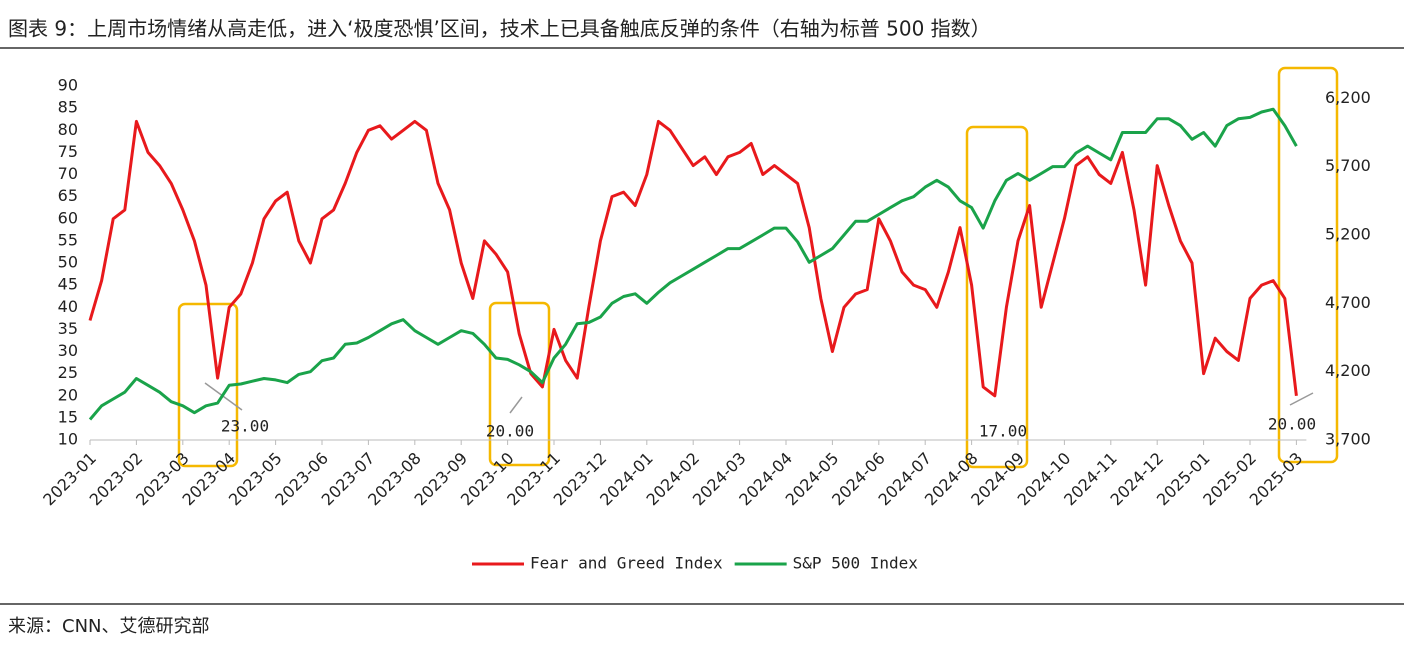 Image resolution: width=1414 pixels, height=659 pixels. I want to click on annotation: 17.00, so click(1003, 431).